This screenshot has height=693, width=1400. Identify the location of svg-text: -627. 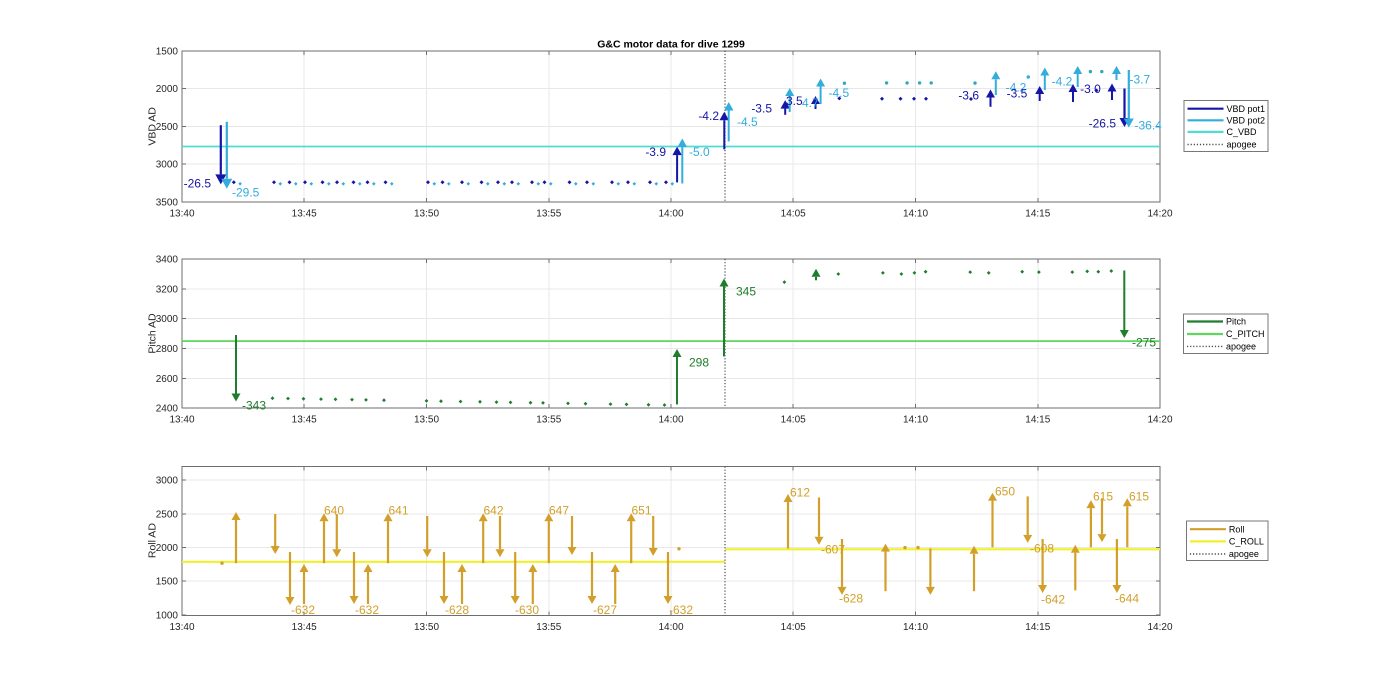
(605, 610).